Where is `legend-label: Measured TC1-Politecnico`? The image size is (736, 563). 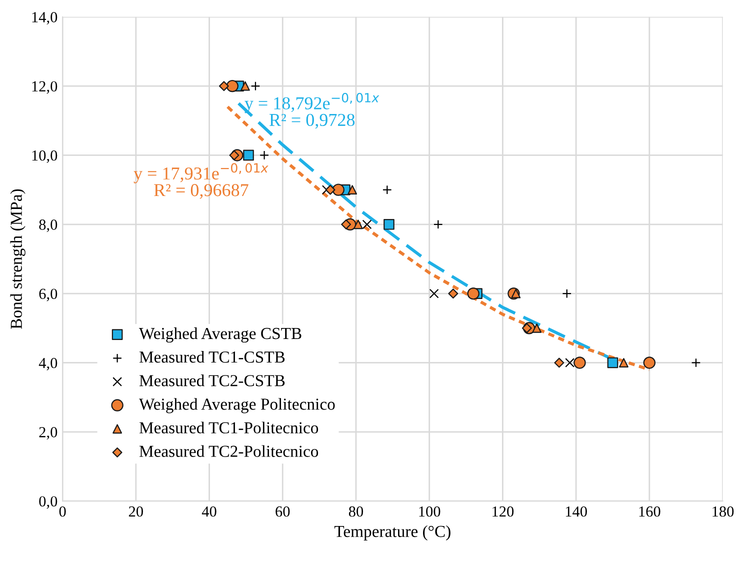 legend-label: Measured TC1-Politecnico is located at coordinates (228, 428).